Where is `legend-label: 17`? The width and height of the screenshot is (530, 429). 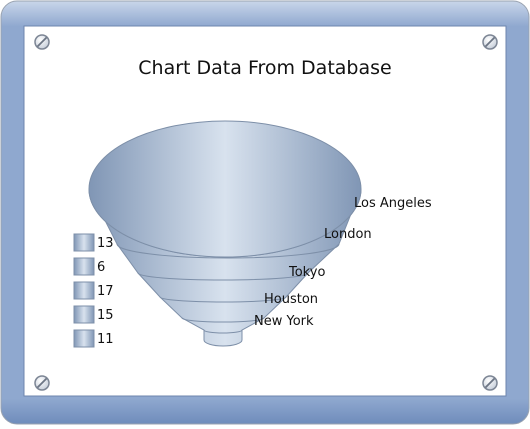
legend-label: 17 is located at coordinates (105, 291).